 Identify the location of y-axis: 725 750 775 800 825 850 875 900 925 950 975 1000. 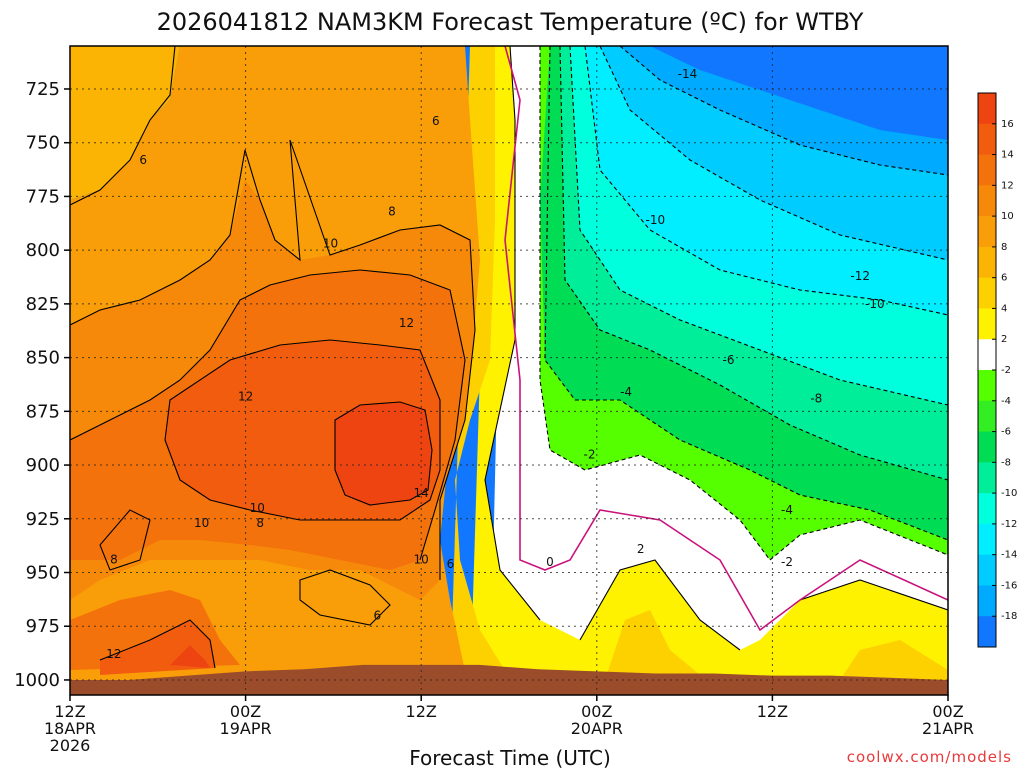
(42, 385).